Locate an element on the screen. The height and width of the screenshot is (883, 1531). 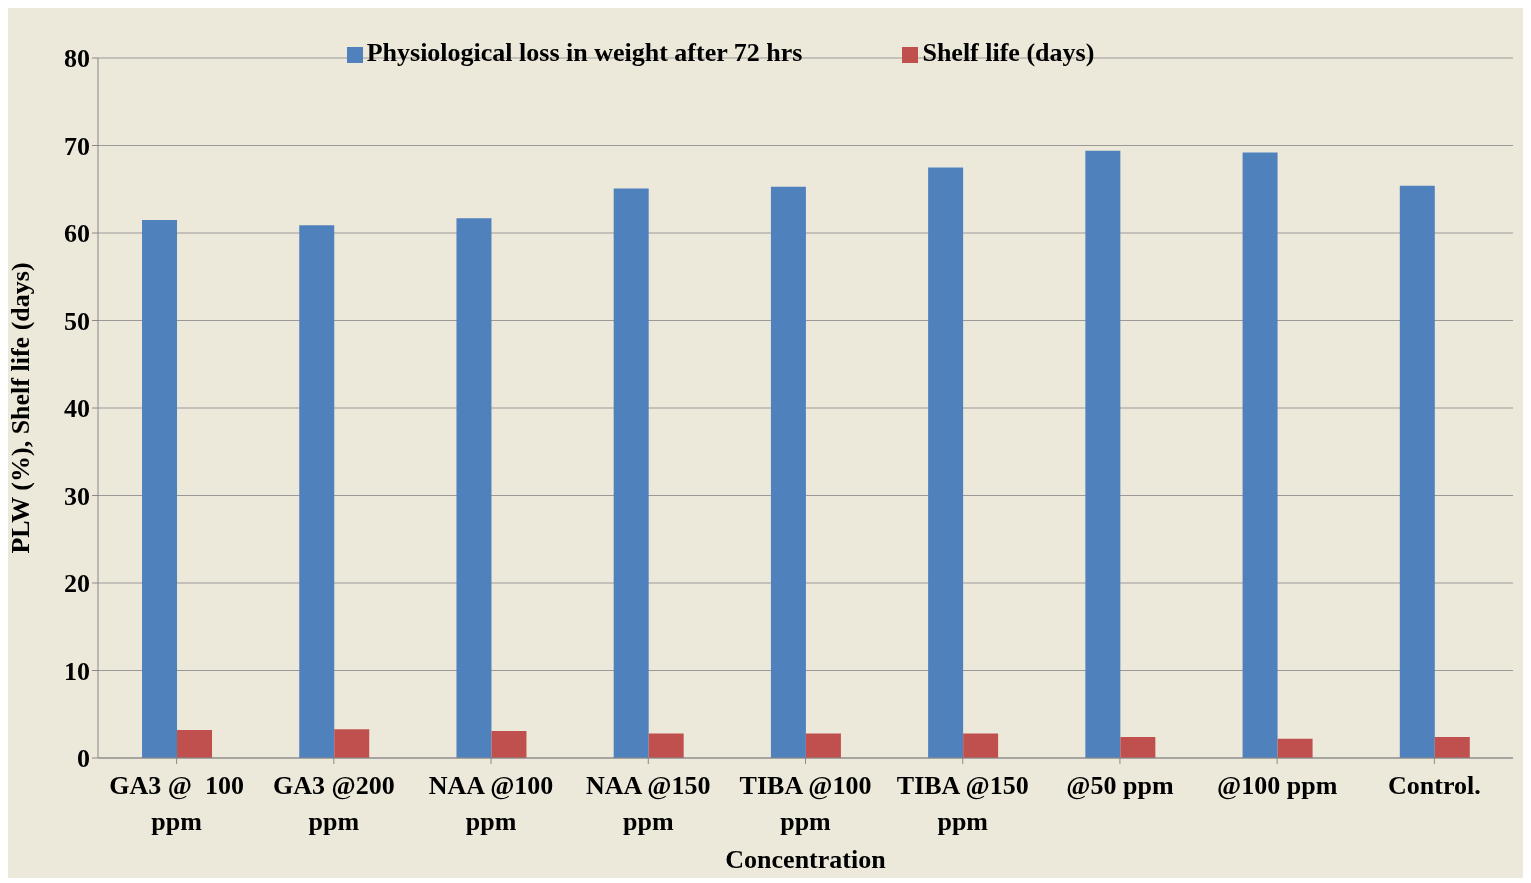
y-tick-label: 0 is located at coordinates (83, 759).